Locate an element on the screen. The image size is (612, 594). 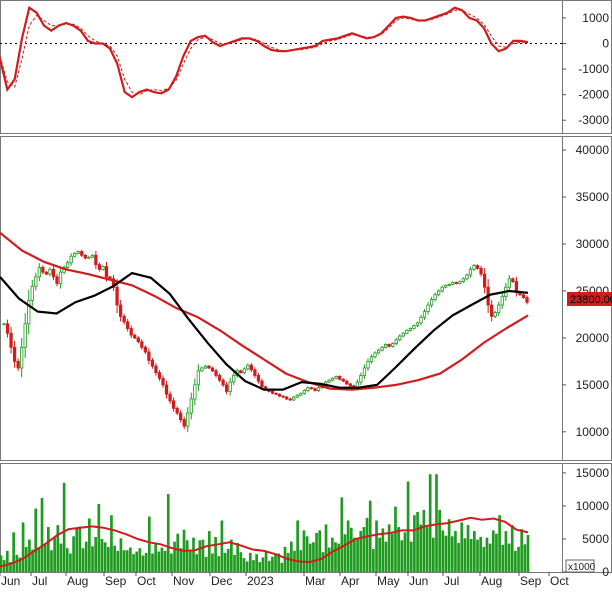
x-tick-label: Oct is located at coordinates (559, 581).